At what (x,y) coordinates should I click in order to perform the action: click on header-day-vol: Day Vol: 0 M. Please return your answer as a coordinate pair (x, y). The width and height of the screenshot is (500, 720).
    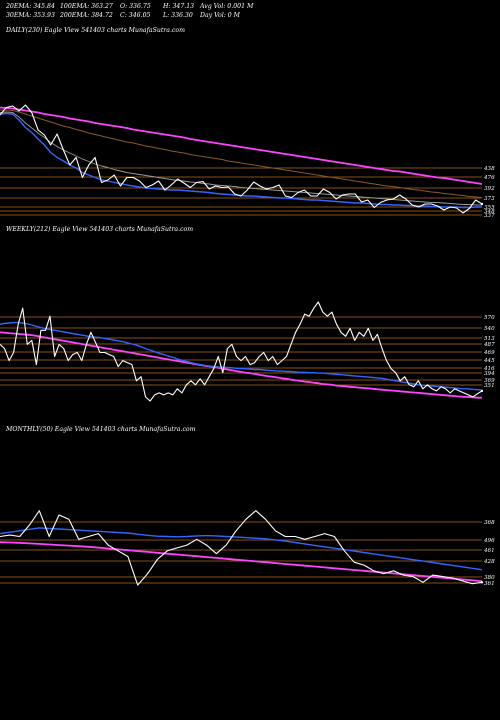
    Looking at the image, I should click on (220, 15).